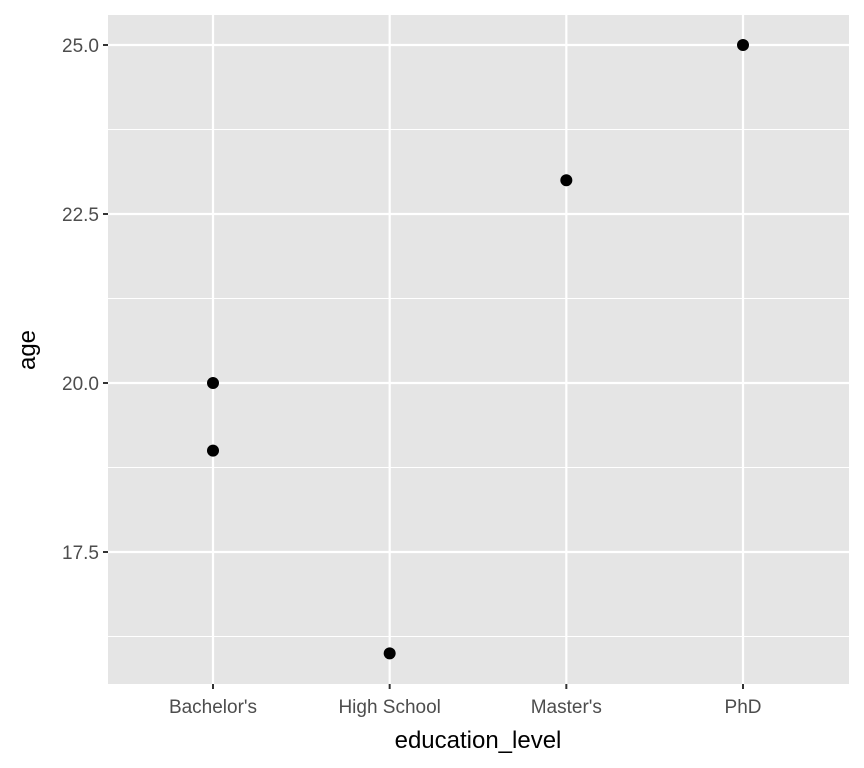  I want to click on x-axis-title: education_level, so click(478, 740).